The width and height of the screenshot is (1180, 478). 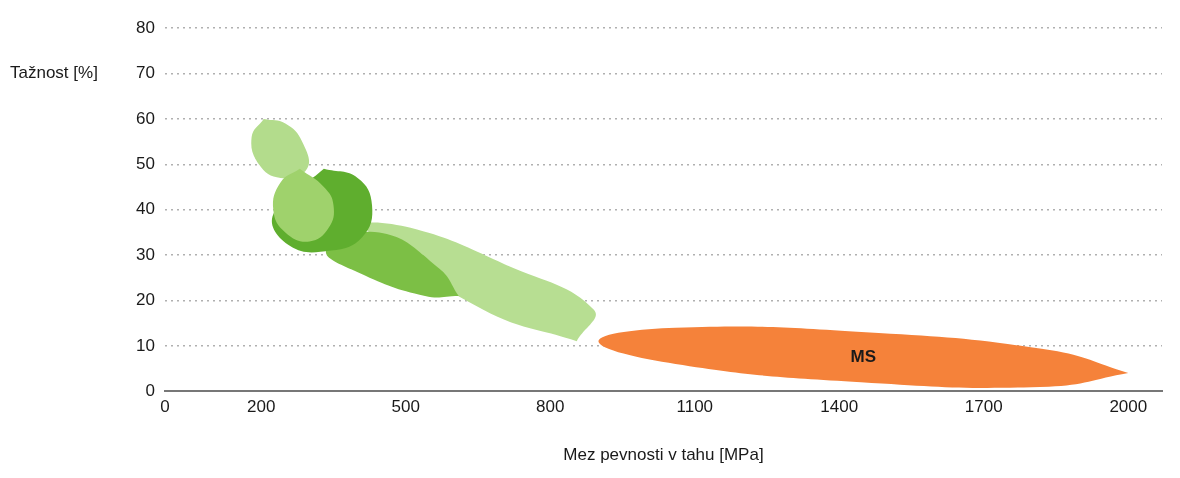 What do you see at coordinates (550, 407) in the screenshot?
I see `x-tick-label: 800` at bounding box center [550, 407].